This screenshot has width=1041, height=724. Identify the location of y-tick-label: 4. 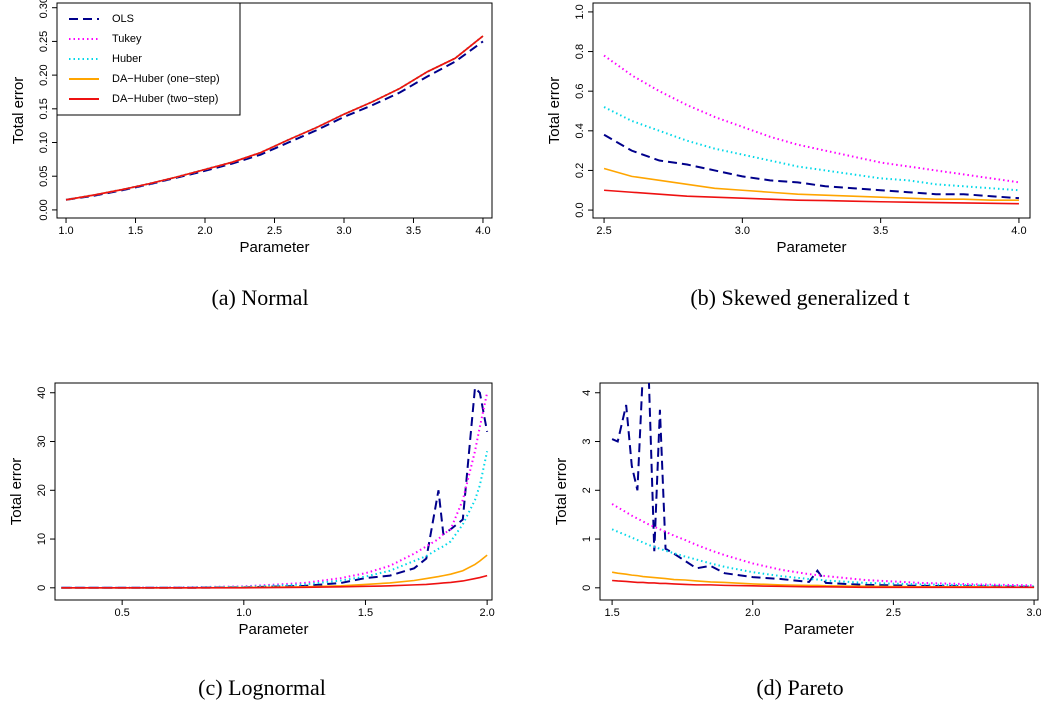
(587, 393).